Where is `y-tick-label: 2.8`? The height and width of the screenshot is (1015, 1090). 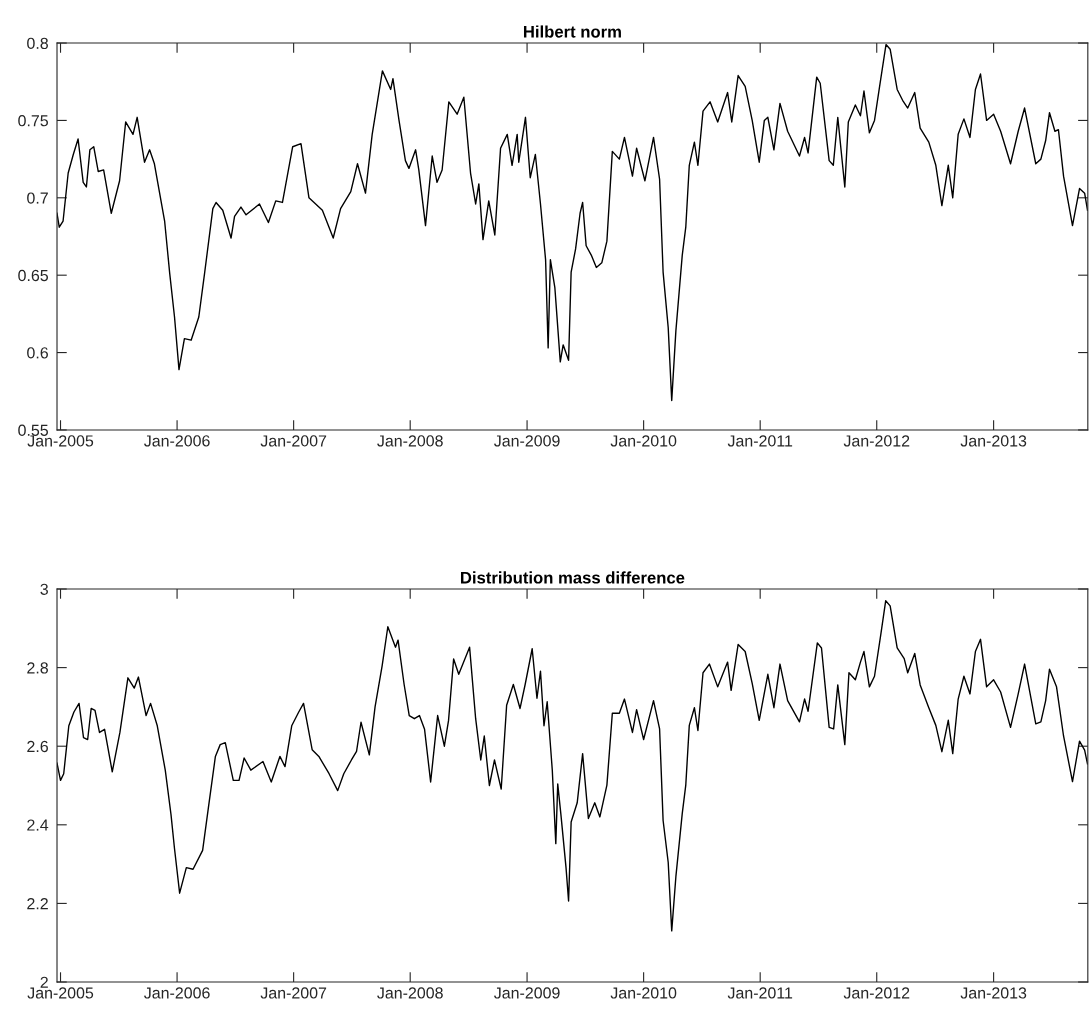
y-tick-label: 2.8 is located at coordinates (37, 668).